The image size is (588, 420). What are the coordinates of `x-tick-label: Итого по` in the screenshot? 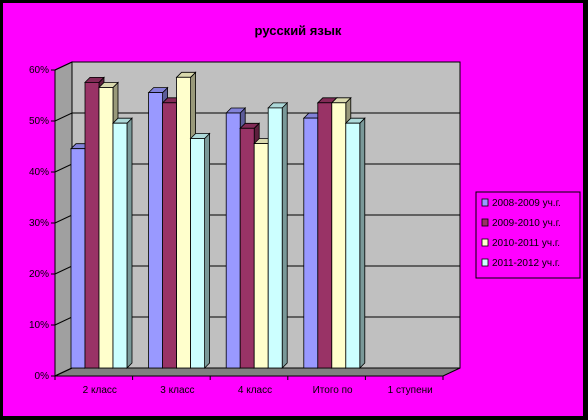 It's located at (333, 390).